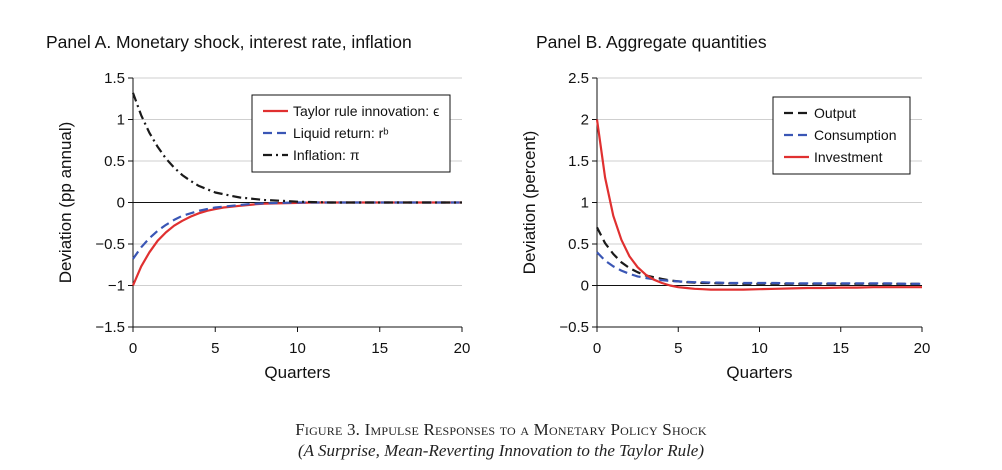 Image resolution: width=1002 pixels, height=470 pixels. Describe the element at coordinates (848, 157) in the screenshot. I see `legend-label: Investment` at that location.